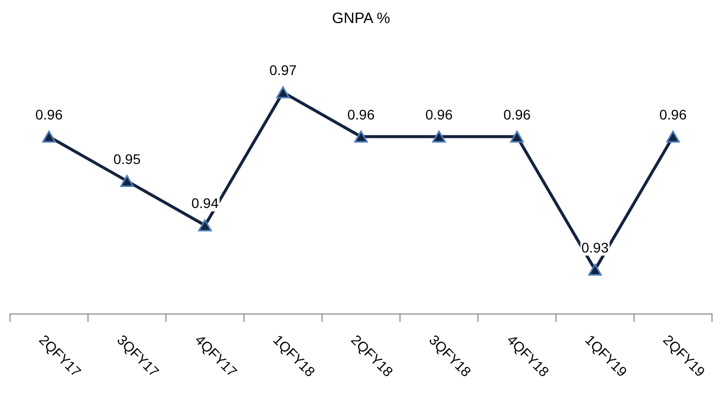 Image resolution: width=727 pixels, height=400 pixels. What do you see at coordinates (595, 248) in the screenshot?
I see `data-label: 0.93` at bounding box center [595, 248].